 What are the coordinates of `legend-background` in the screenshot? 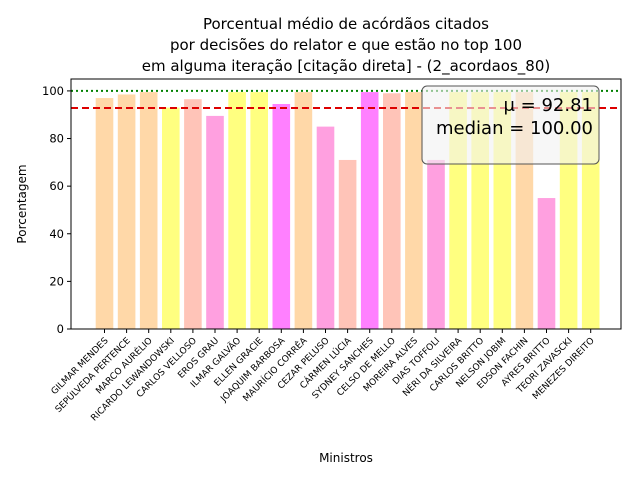 It's located at (510, 125).